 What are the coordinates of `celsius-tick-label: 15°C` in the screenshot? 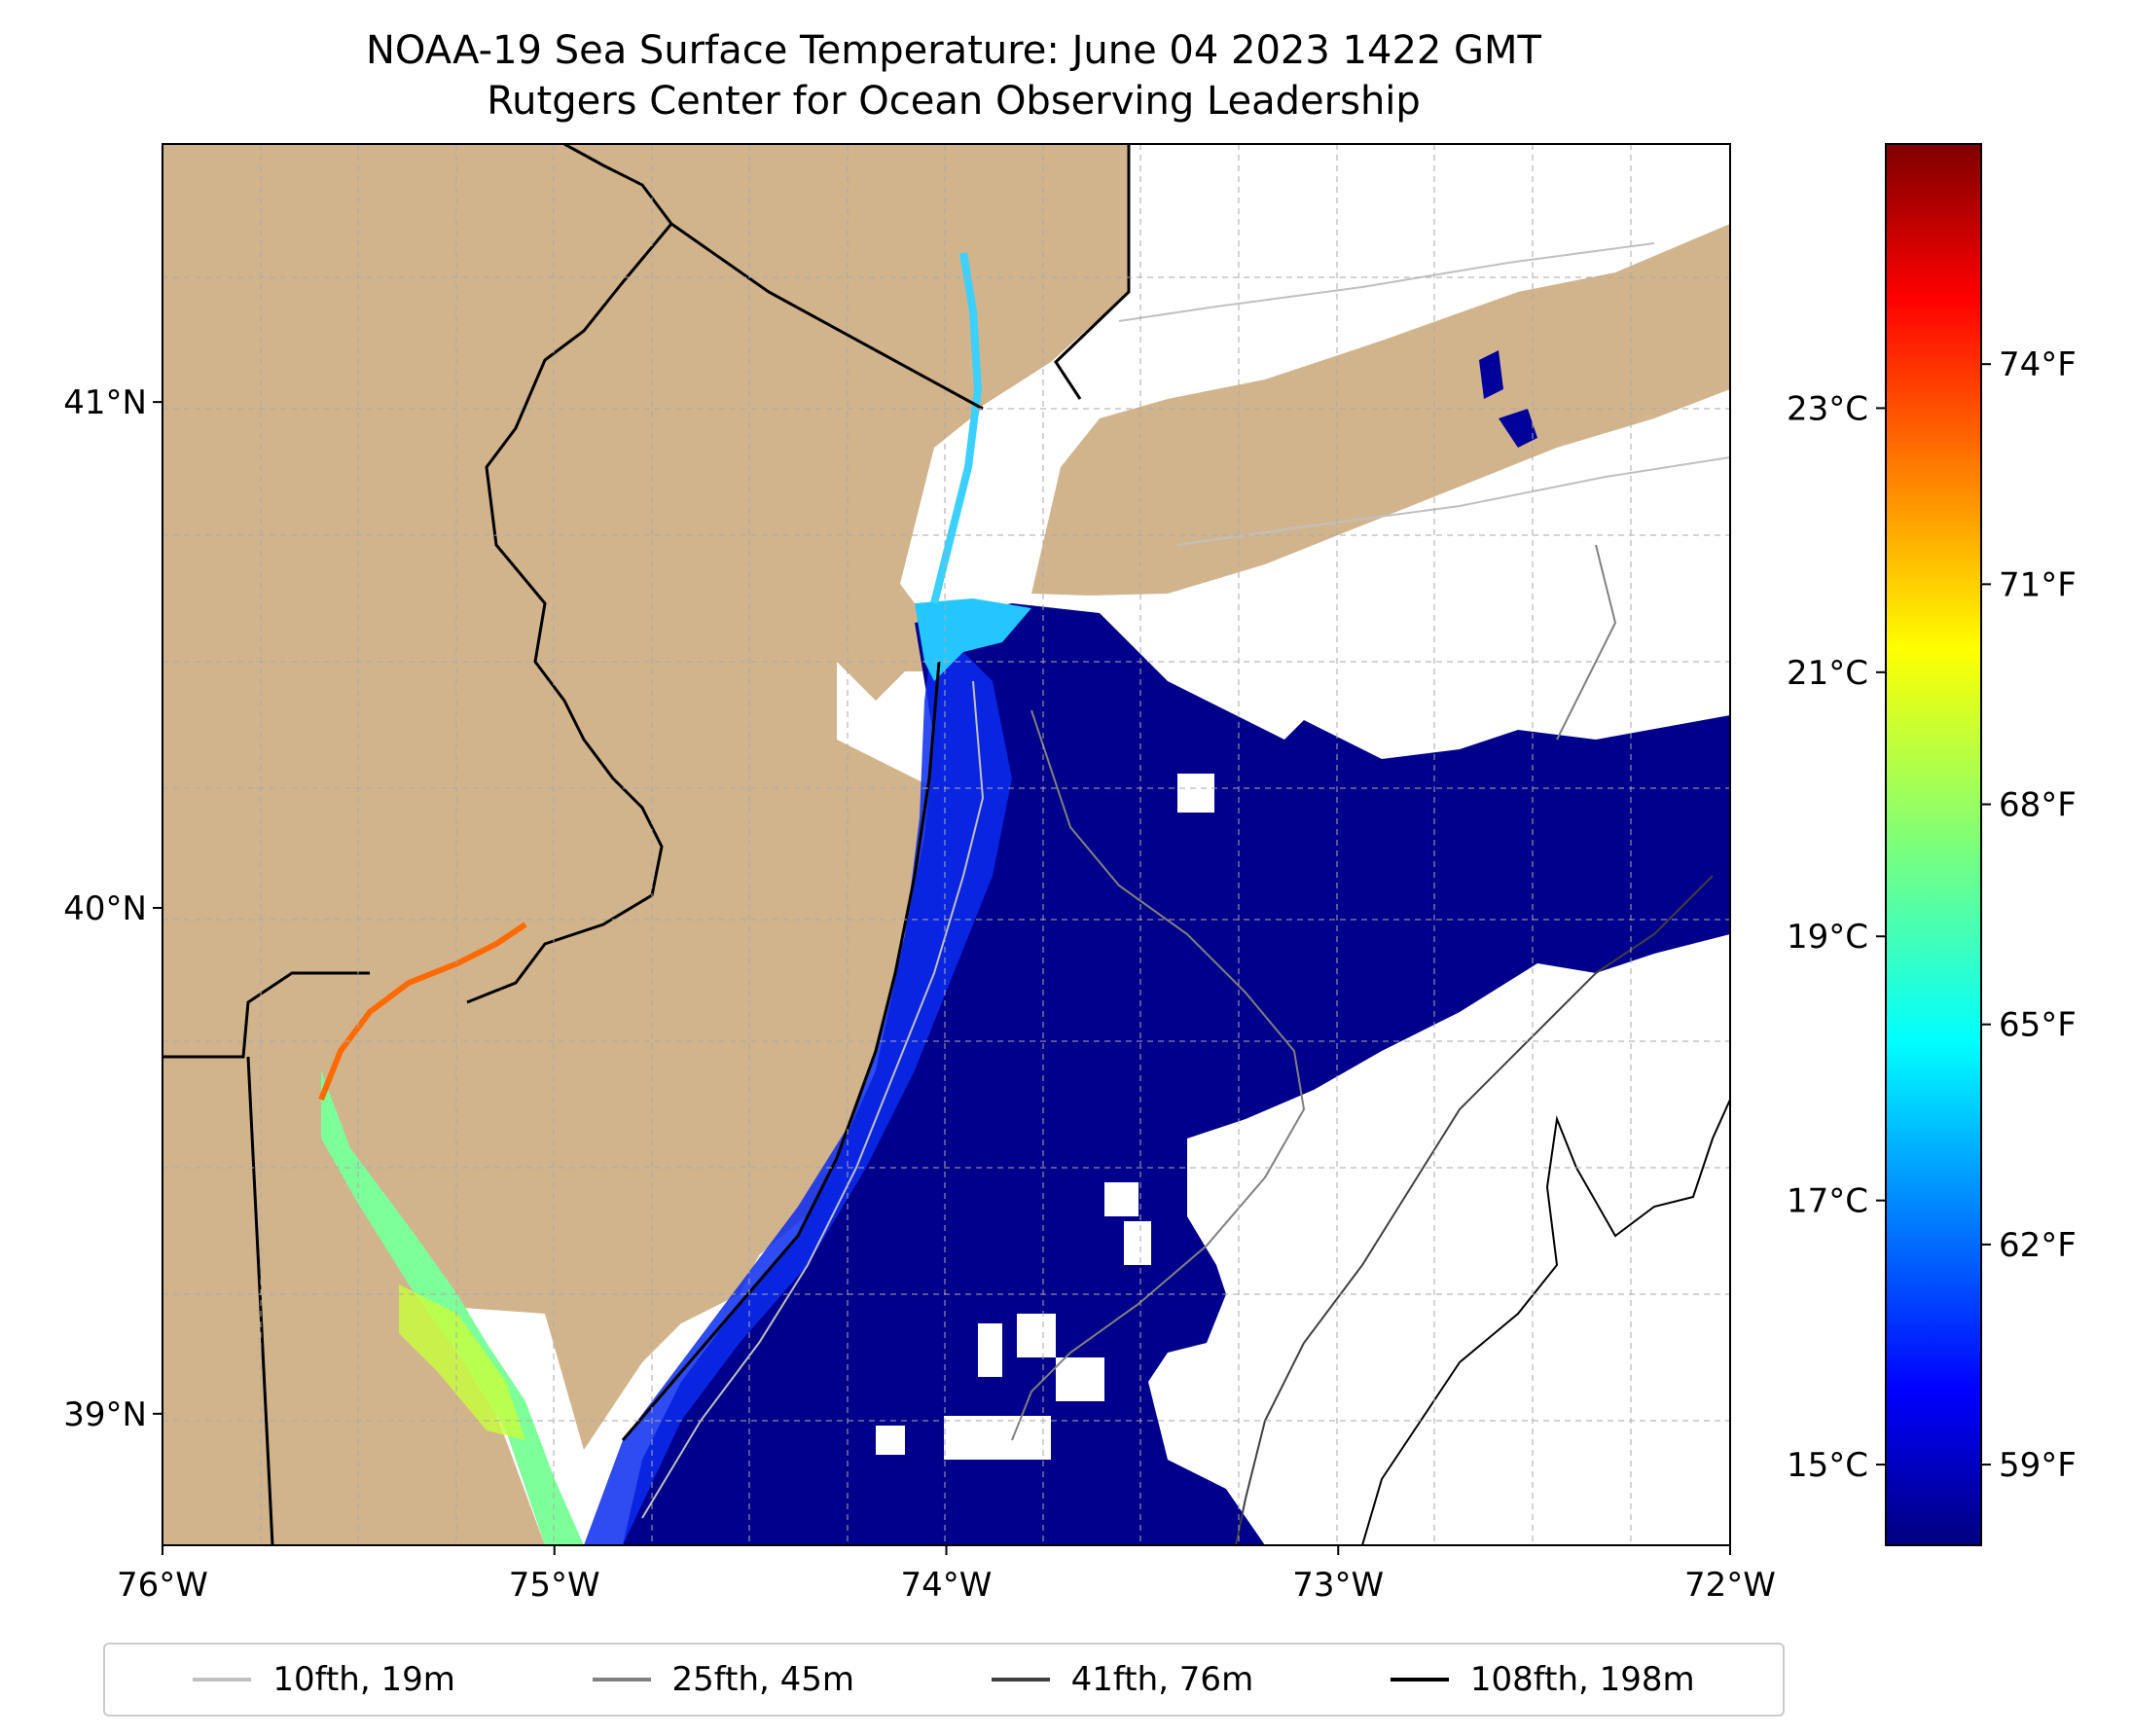 It's located at (1828, 1466).